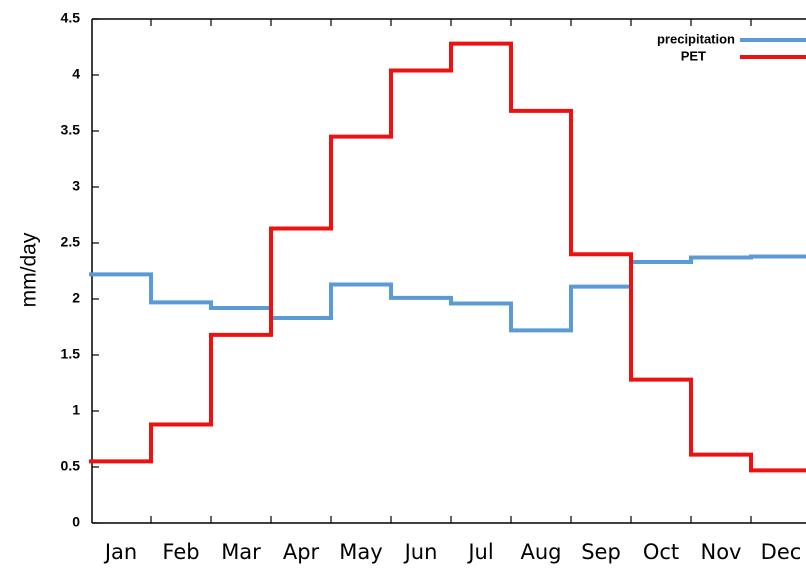 Image resolution: width=806 pixels, height=573 pixels. What do you see at coordinates (721, 552) in the screenshot?
I see `x-tick-label: Nov` at bounding box center [721, 552].